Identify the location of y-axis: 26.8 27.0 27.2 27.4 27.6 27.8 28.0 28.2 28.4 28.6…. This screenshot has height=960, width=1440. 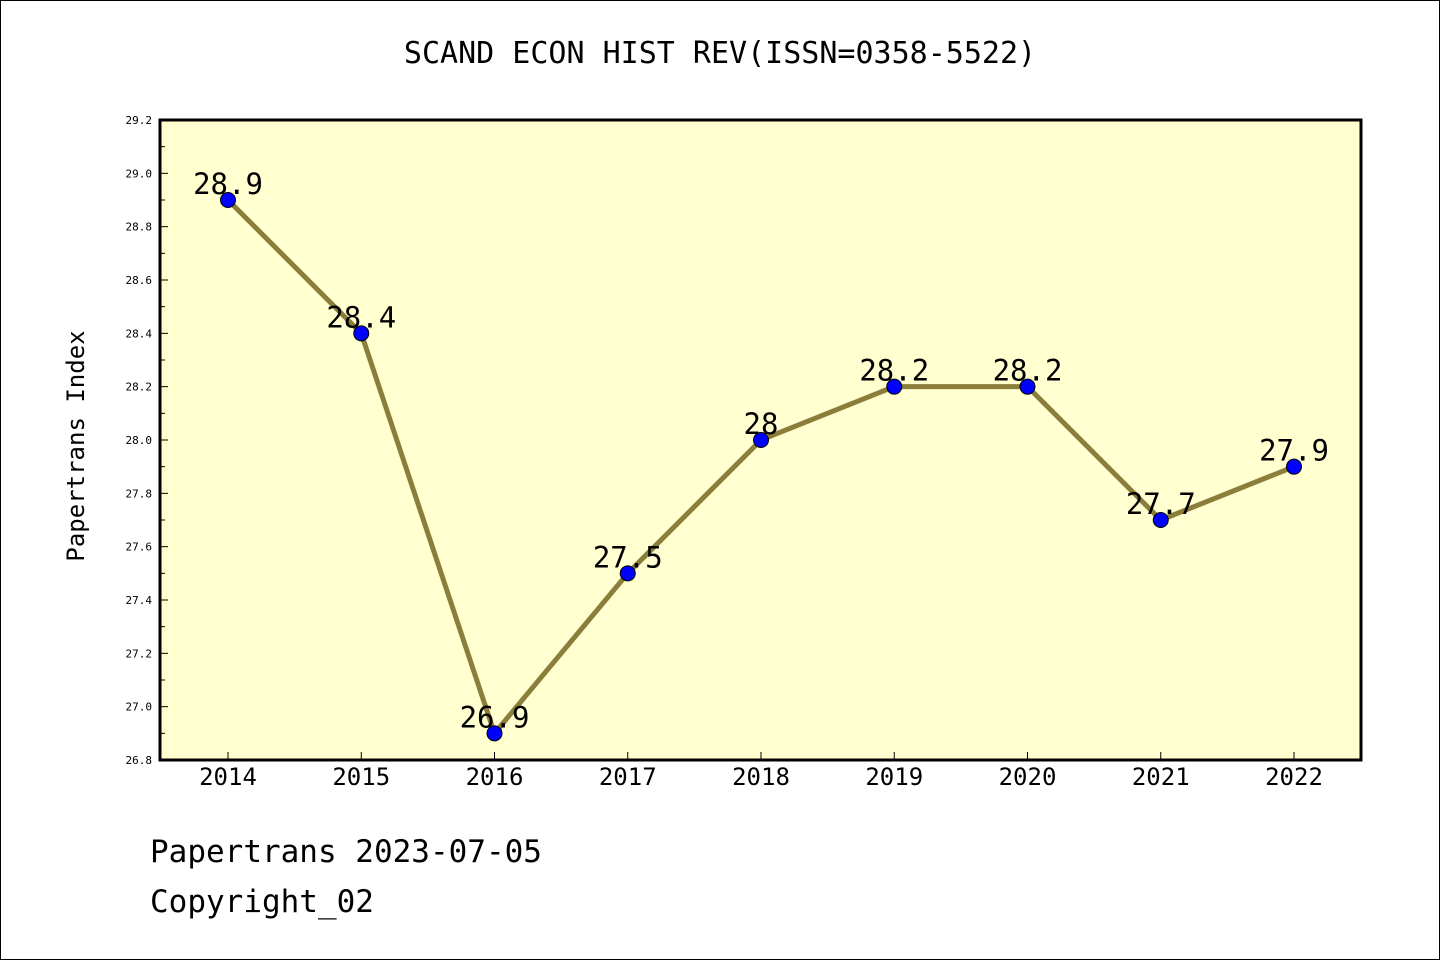
(147, 440).